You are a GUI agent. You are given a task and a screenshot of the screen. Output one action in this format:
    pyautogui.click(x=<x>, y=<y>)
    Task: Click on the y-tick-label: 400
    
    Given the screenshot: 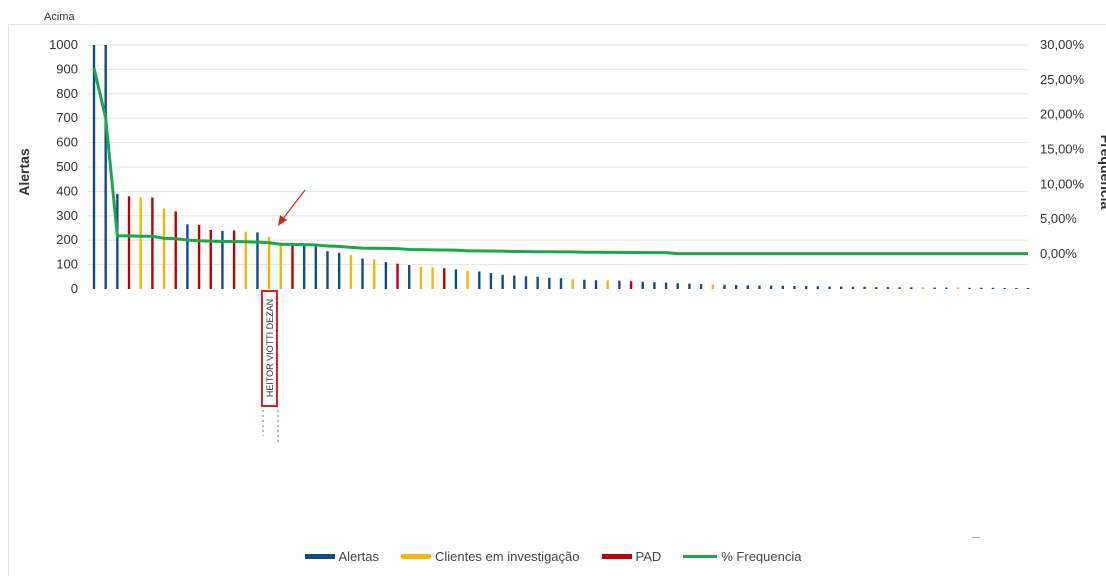 What is the action you would take?
    pyautogui.click(x=67, y=190)
    